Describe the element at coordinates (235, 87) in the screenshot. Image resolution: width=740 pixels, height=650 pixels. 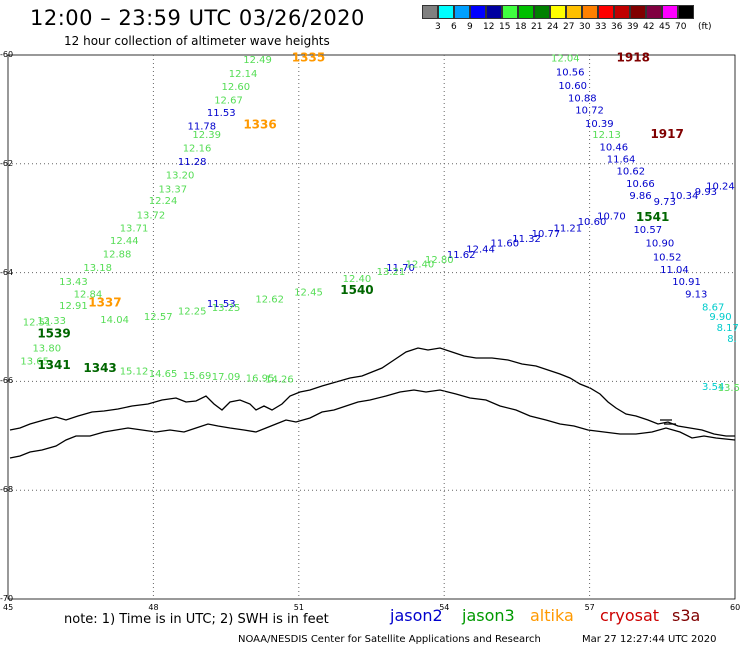
I see `wave-height-label: 12.60` at that location.